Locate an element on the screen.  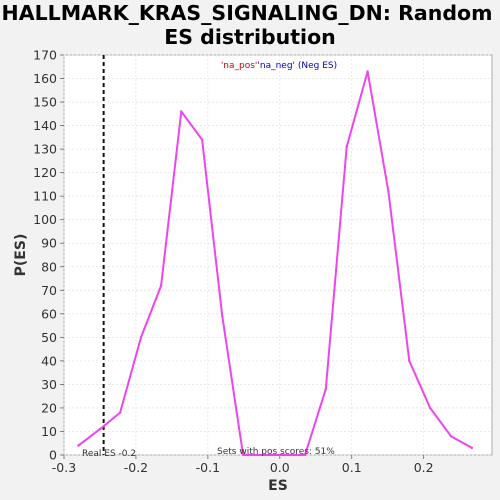
y-tick-label: 40 is located at coordinates (49, 360).